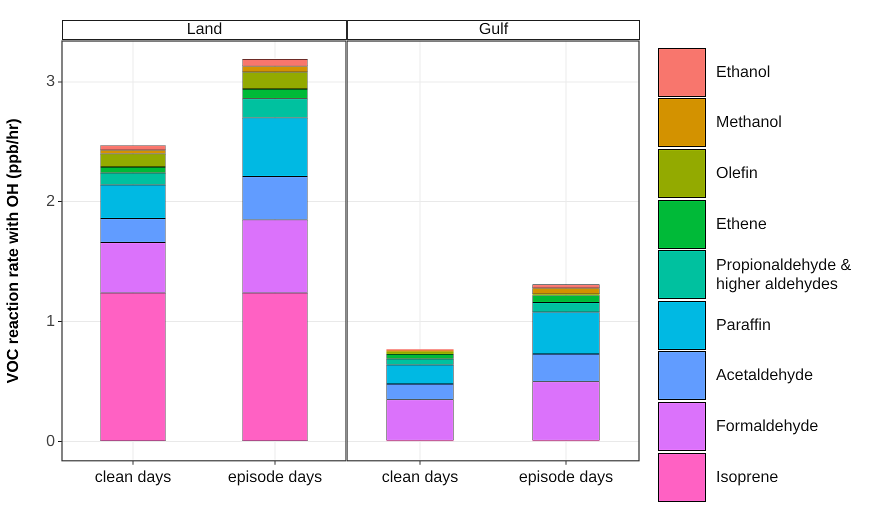 This screenshot has width=884, height=509. I want to click on text: Formaldehyde, so click(768, 426).